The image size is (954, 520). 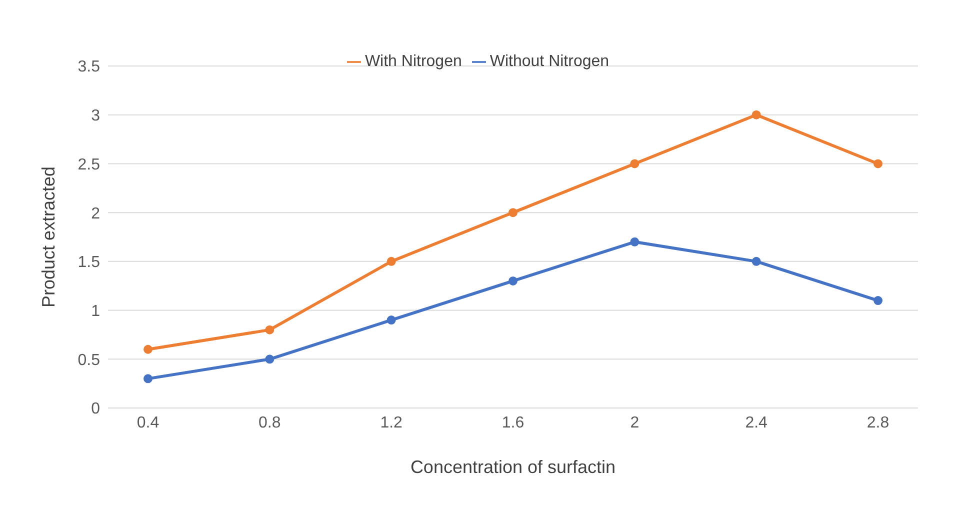 I want to click on x-tick-label: 2.8, so click(x=878, y=423).